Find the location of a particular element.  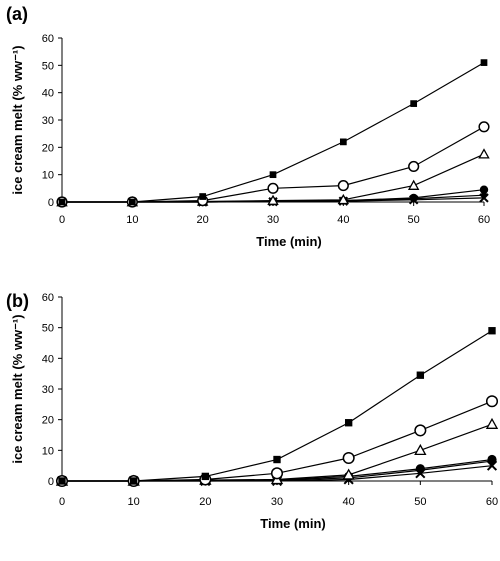

panel-label: (a) is located at coordinates (17, 14).